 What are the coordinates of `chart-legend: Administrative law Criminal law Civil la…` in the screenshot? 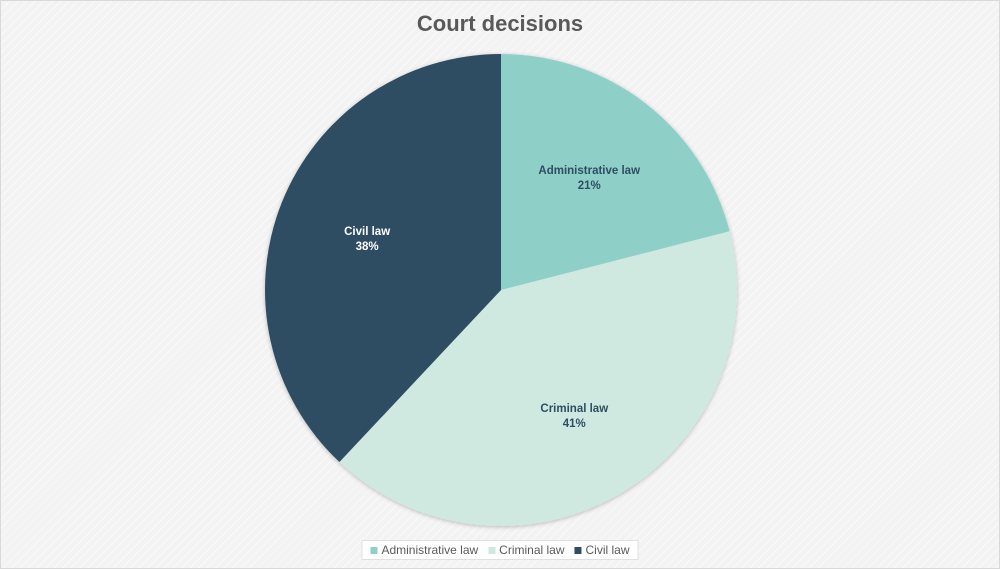 It's located at (500, 550).